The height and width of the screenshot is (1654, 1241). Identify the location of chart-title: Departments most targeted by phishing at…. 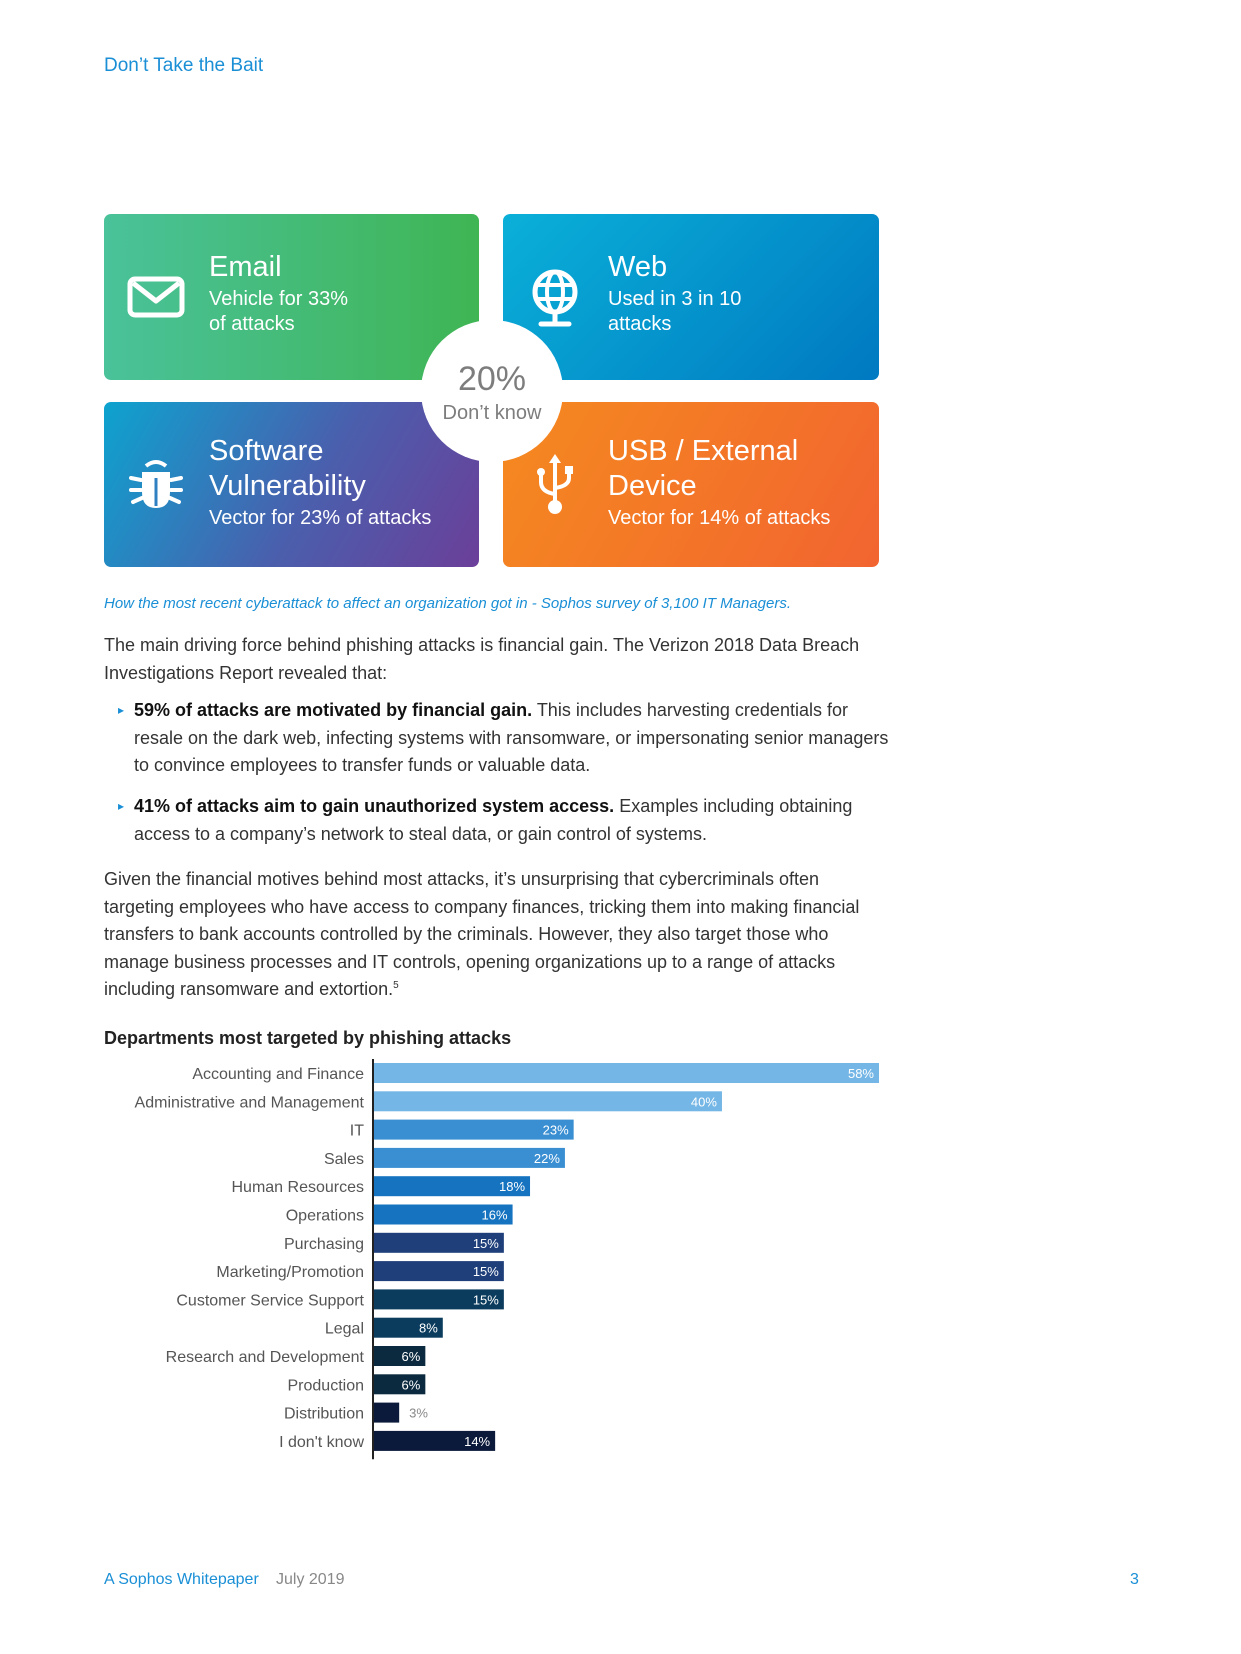
(308, 1038).